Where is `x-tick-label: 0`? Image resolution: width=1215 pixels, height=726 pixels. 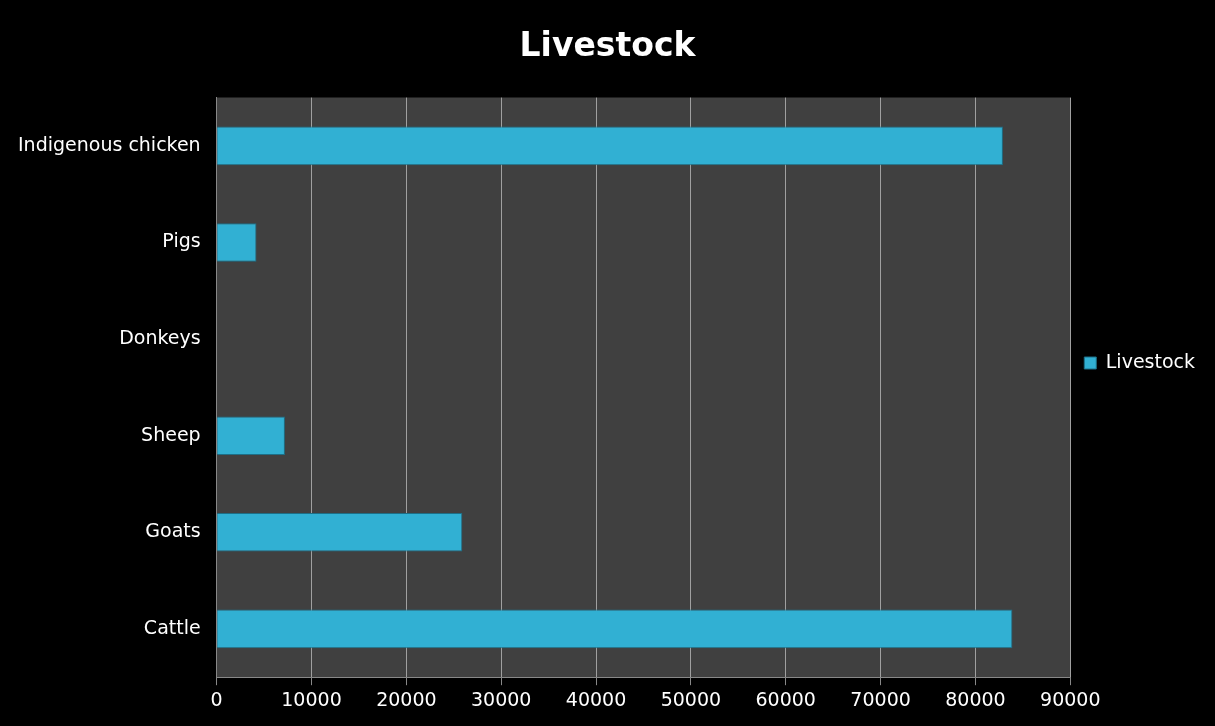 x-tick-label: 0 is located at coordinates (216, 698).